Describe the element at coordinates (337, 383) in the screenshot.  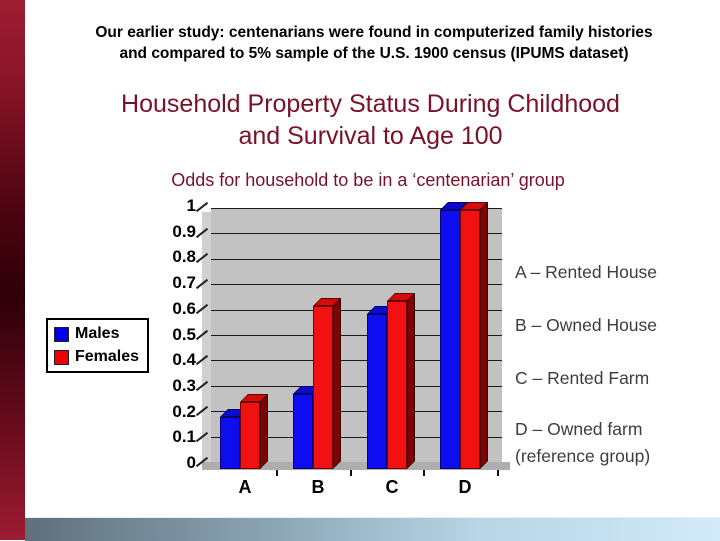
I see `bar-side-females-B` at that location.